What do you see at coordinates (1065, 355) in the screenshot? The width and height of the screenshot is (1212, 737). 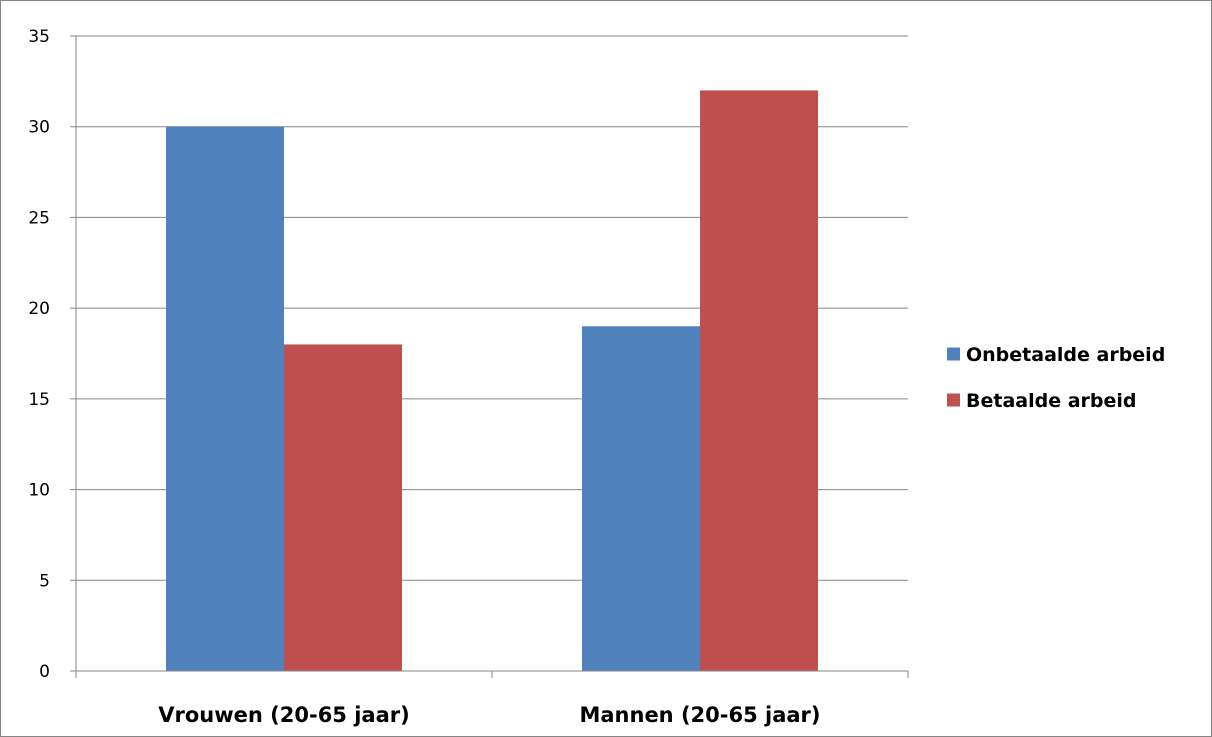 I see `legend-label: Onbetaalde arbeid` at bounding box center [1065, 355].